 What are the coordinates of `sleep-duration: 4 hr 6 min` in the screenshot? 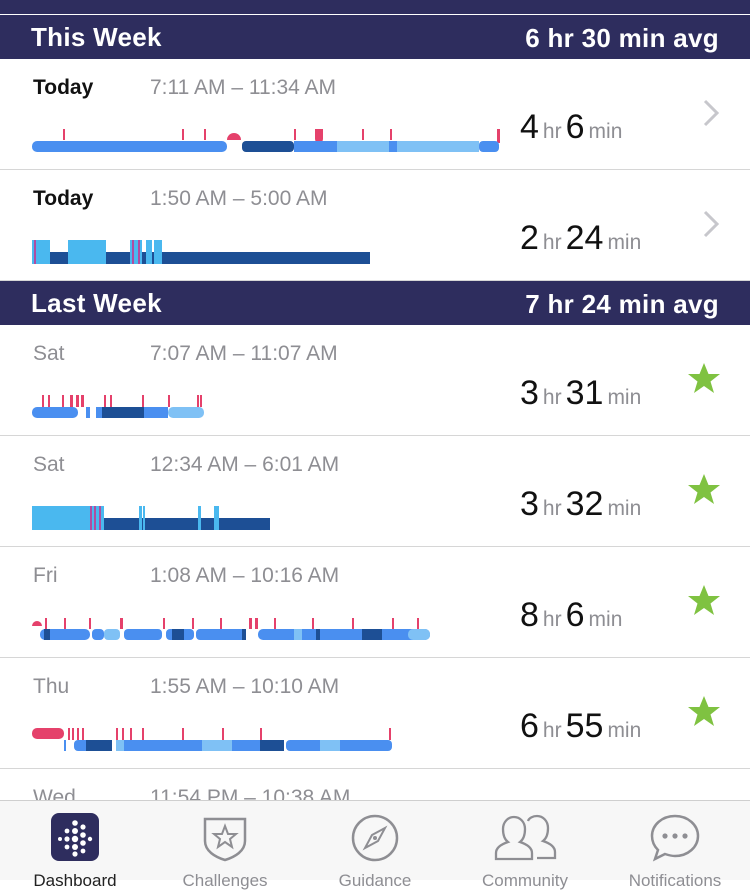 It's located at (571, 127).